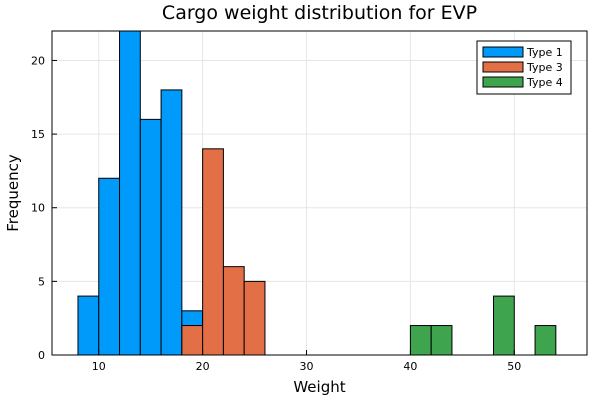 This screenshot has height=400, width=600. I want to click on y-tick-label: 10, so click(38, 208).